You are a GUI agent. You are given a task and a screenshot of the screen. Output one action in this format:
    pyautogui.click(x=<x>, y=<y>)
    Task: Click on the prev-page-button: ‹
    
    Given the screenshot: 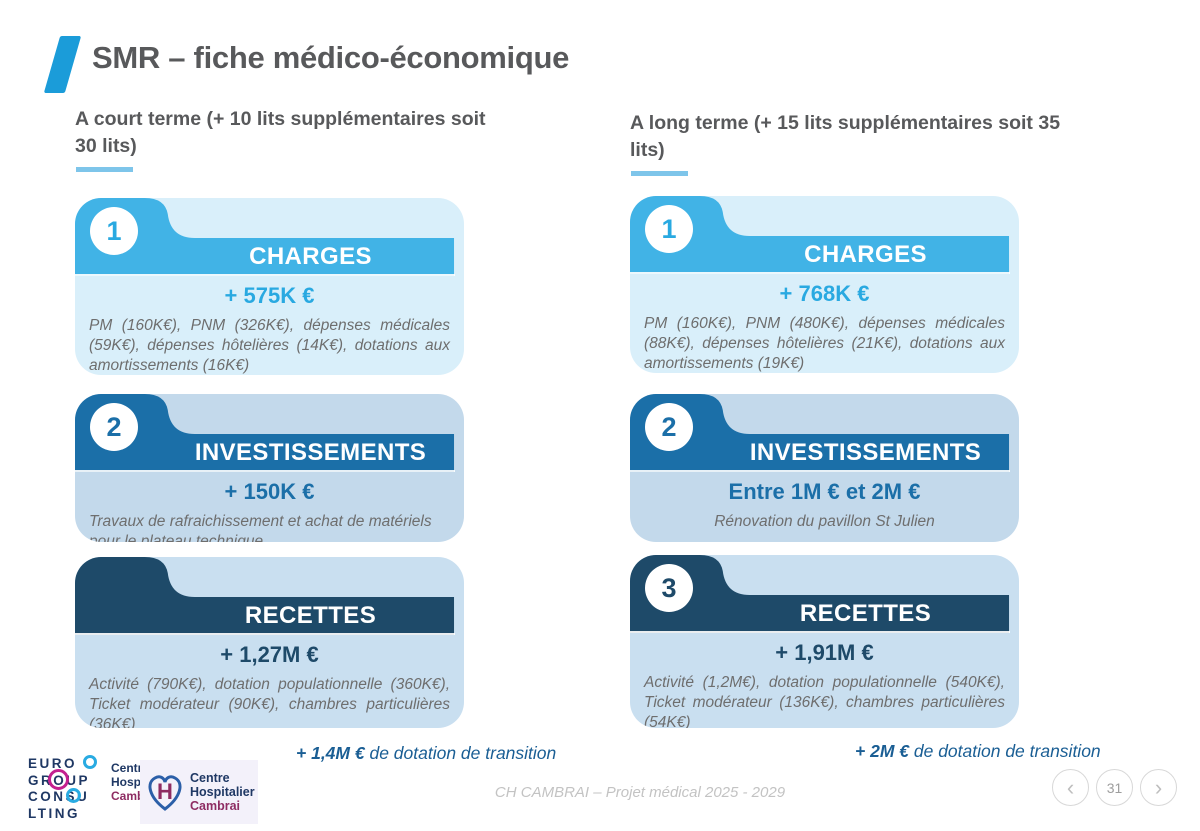 What is the action you would take?
    pyautogui.click(x=1070, y=787)
    